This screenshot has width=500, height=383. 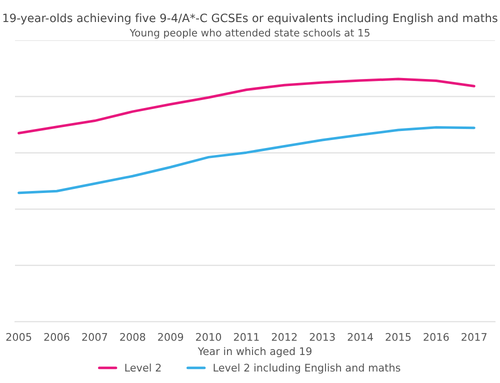 I want to click on x-tick-label: 2012, so click(x=284, y=337).